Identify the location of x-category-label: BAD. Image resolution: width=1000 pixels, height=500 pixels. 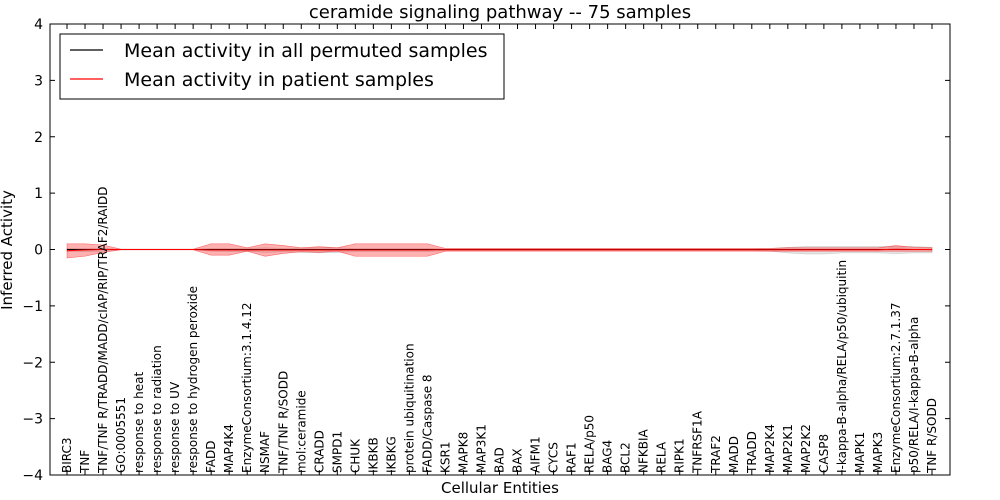
(500, 460).